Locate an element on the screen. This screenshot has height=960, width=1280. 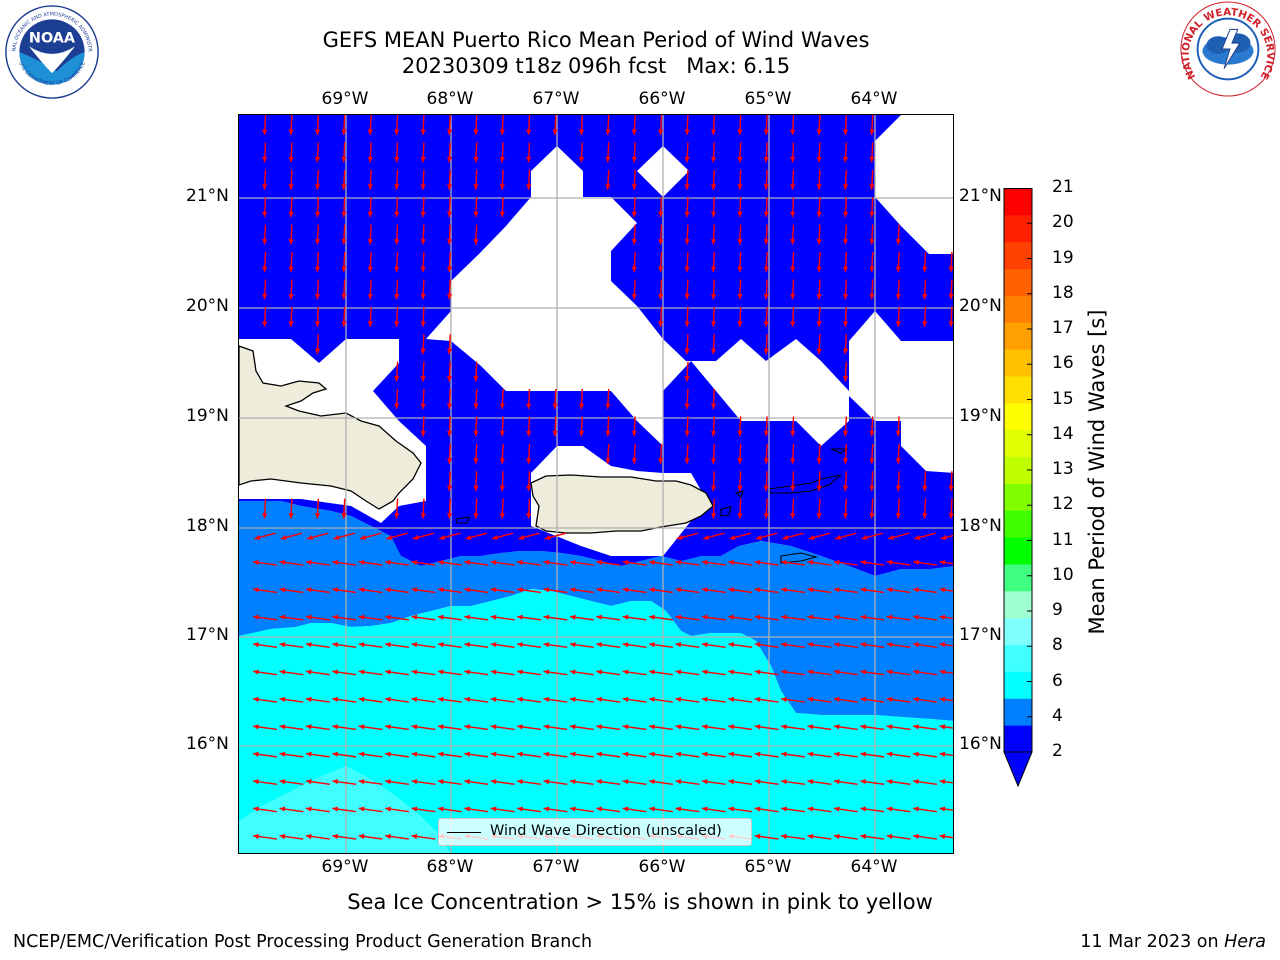
lon-label-bottom: 68°W is located at coordinates (450, 867).